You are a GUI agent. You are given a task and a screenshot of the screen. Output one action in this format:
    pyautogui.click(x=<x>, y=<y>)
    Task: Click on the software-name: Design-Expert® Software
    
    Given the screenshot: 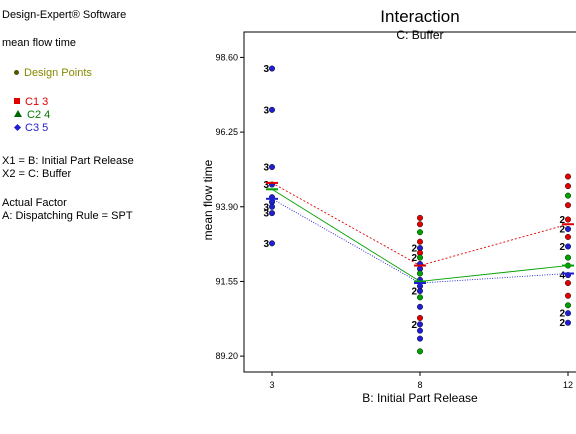 What is the action you would take?
    pyautogui.click(x=64, y=15)
    